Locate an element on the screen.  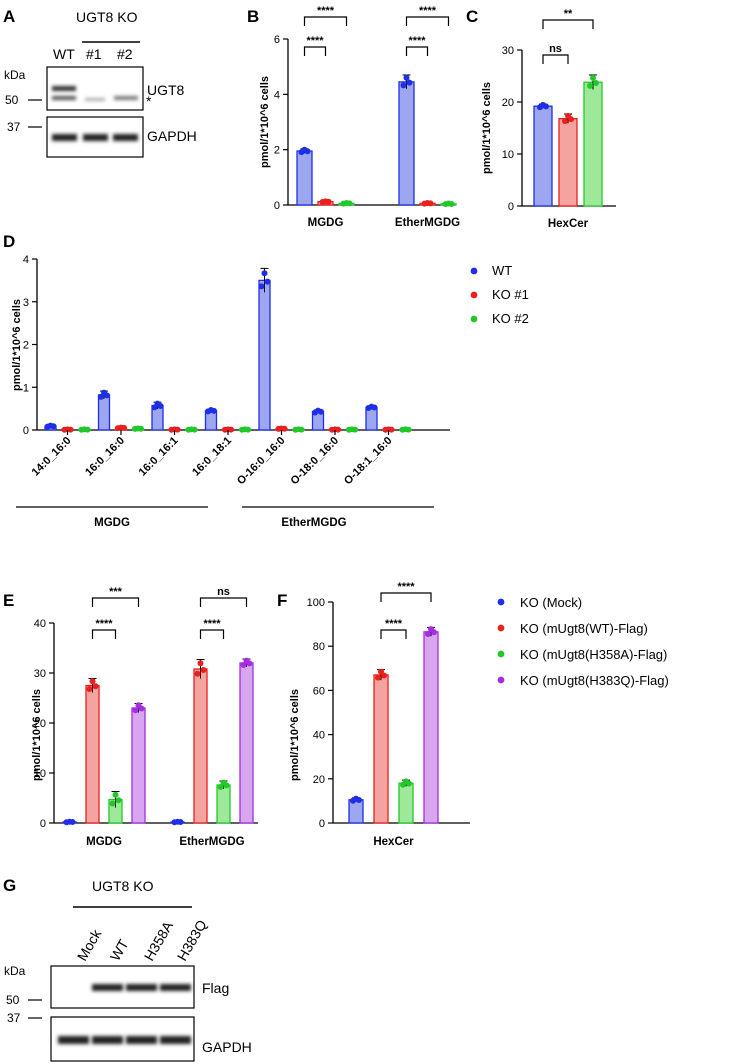
blot-g-band-gapdh: GAPDH is located at coordinates (227, 1047).